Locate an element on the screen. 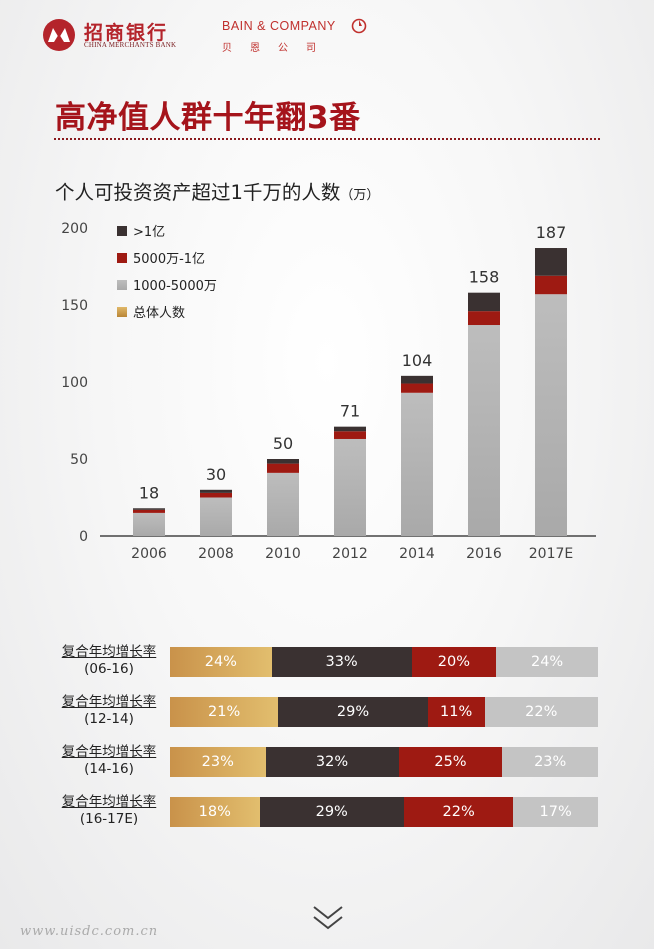  cagr-segment: 17% is located at coordinates (555, 812).